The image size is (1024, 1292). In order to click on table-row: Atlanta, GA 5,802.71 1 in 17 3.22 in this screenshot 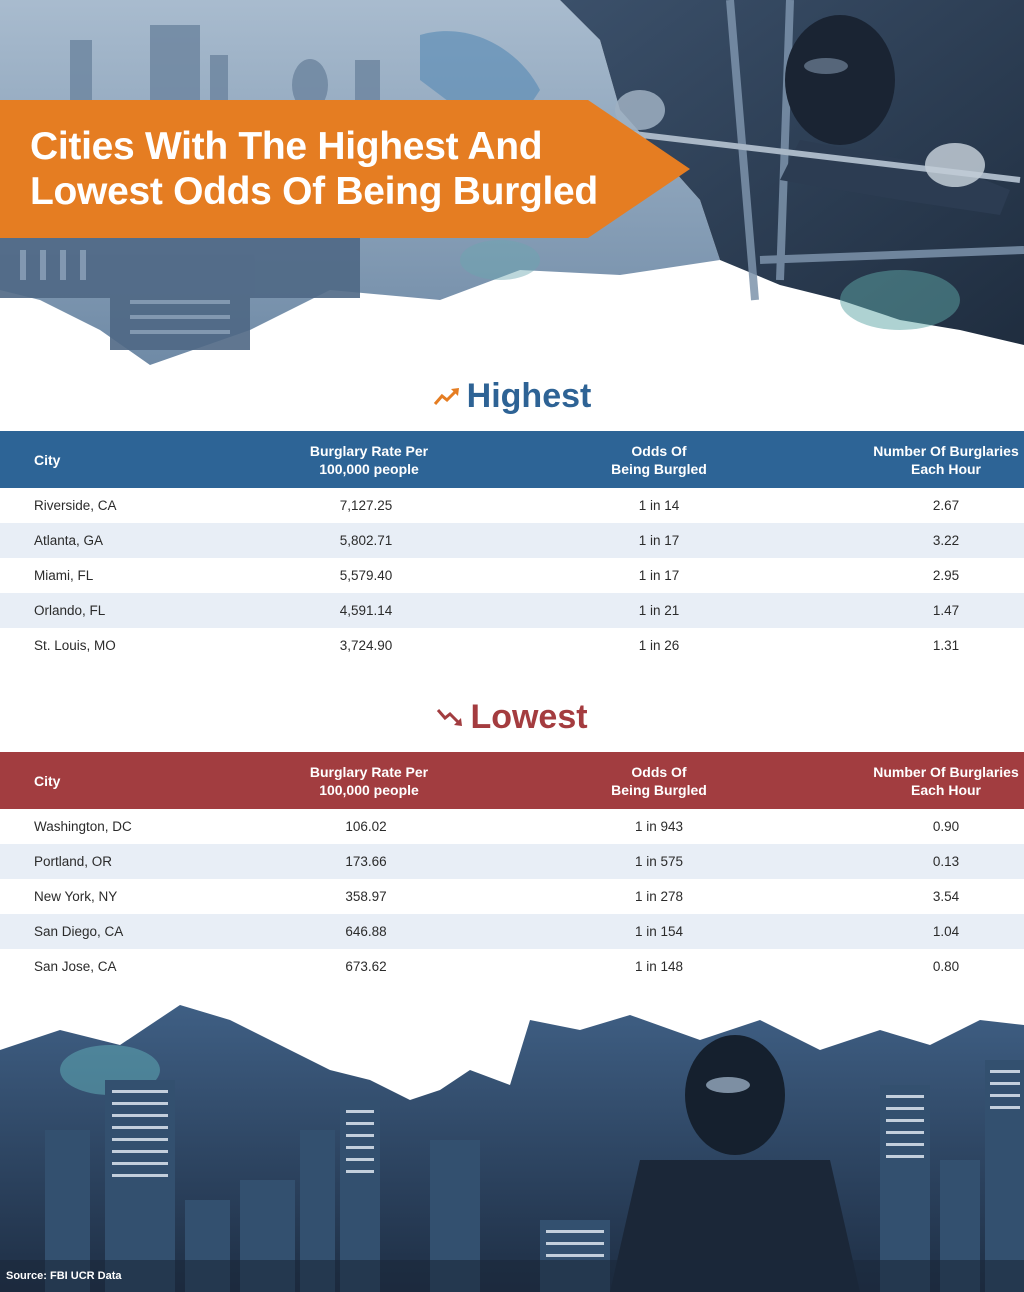, I will do `click(512, 540)`.